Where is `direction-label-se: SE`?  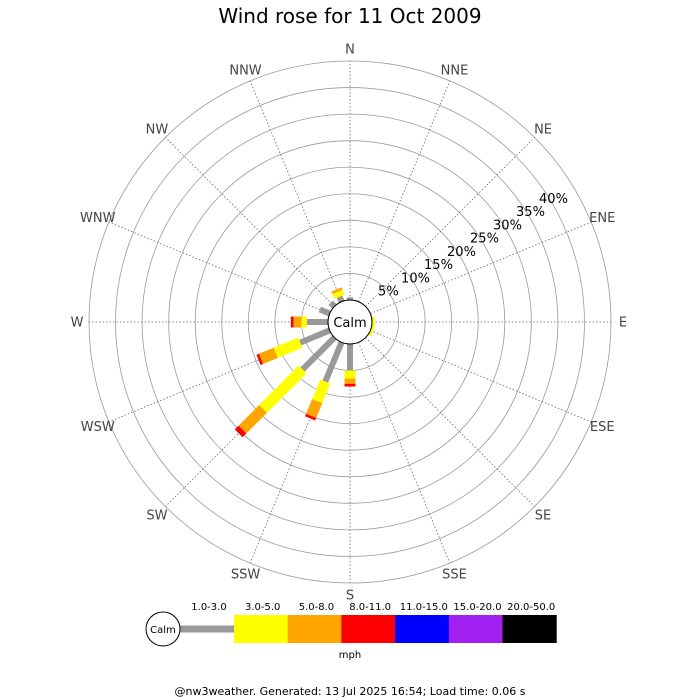 direction-label-se: SE is located at coordinates (543, 516).